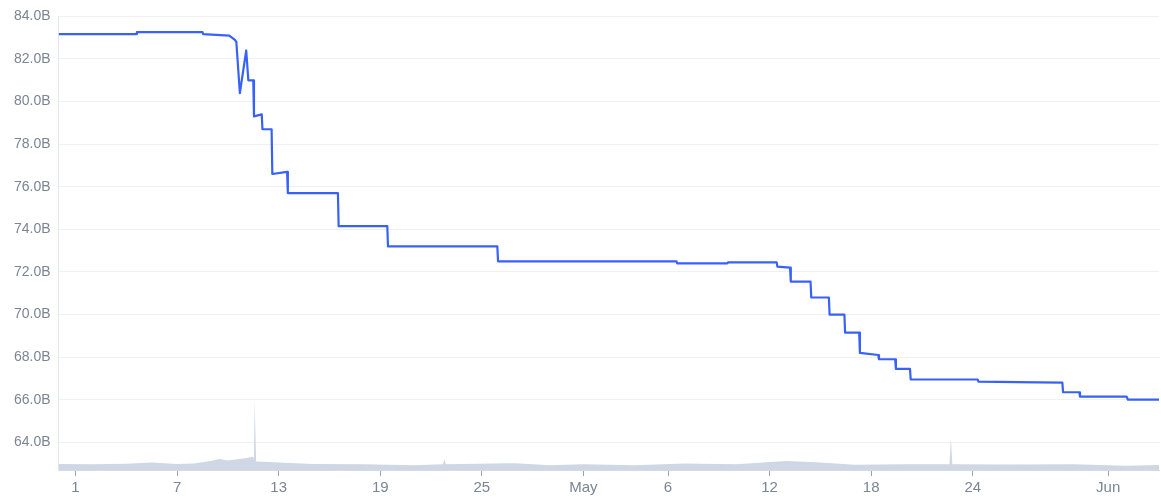 This screenshot has height=500, width=1161. What do you see at coordinates (177, 487) in the screenshot?
I see `x-tick-label: 7` at bounding box center [177, 487].